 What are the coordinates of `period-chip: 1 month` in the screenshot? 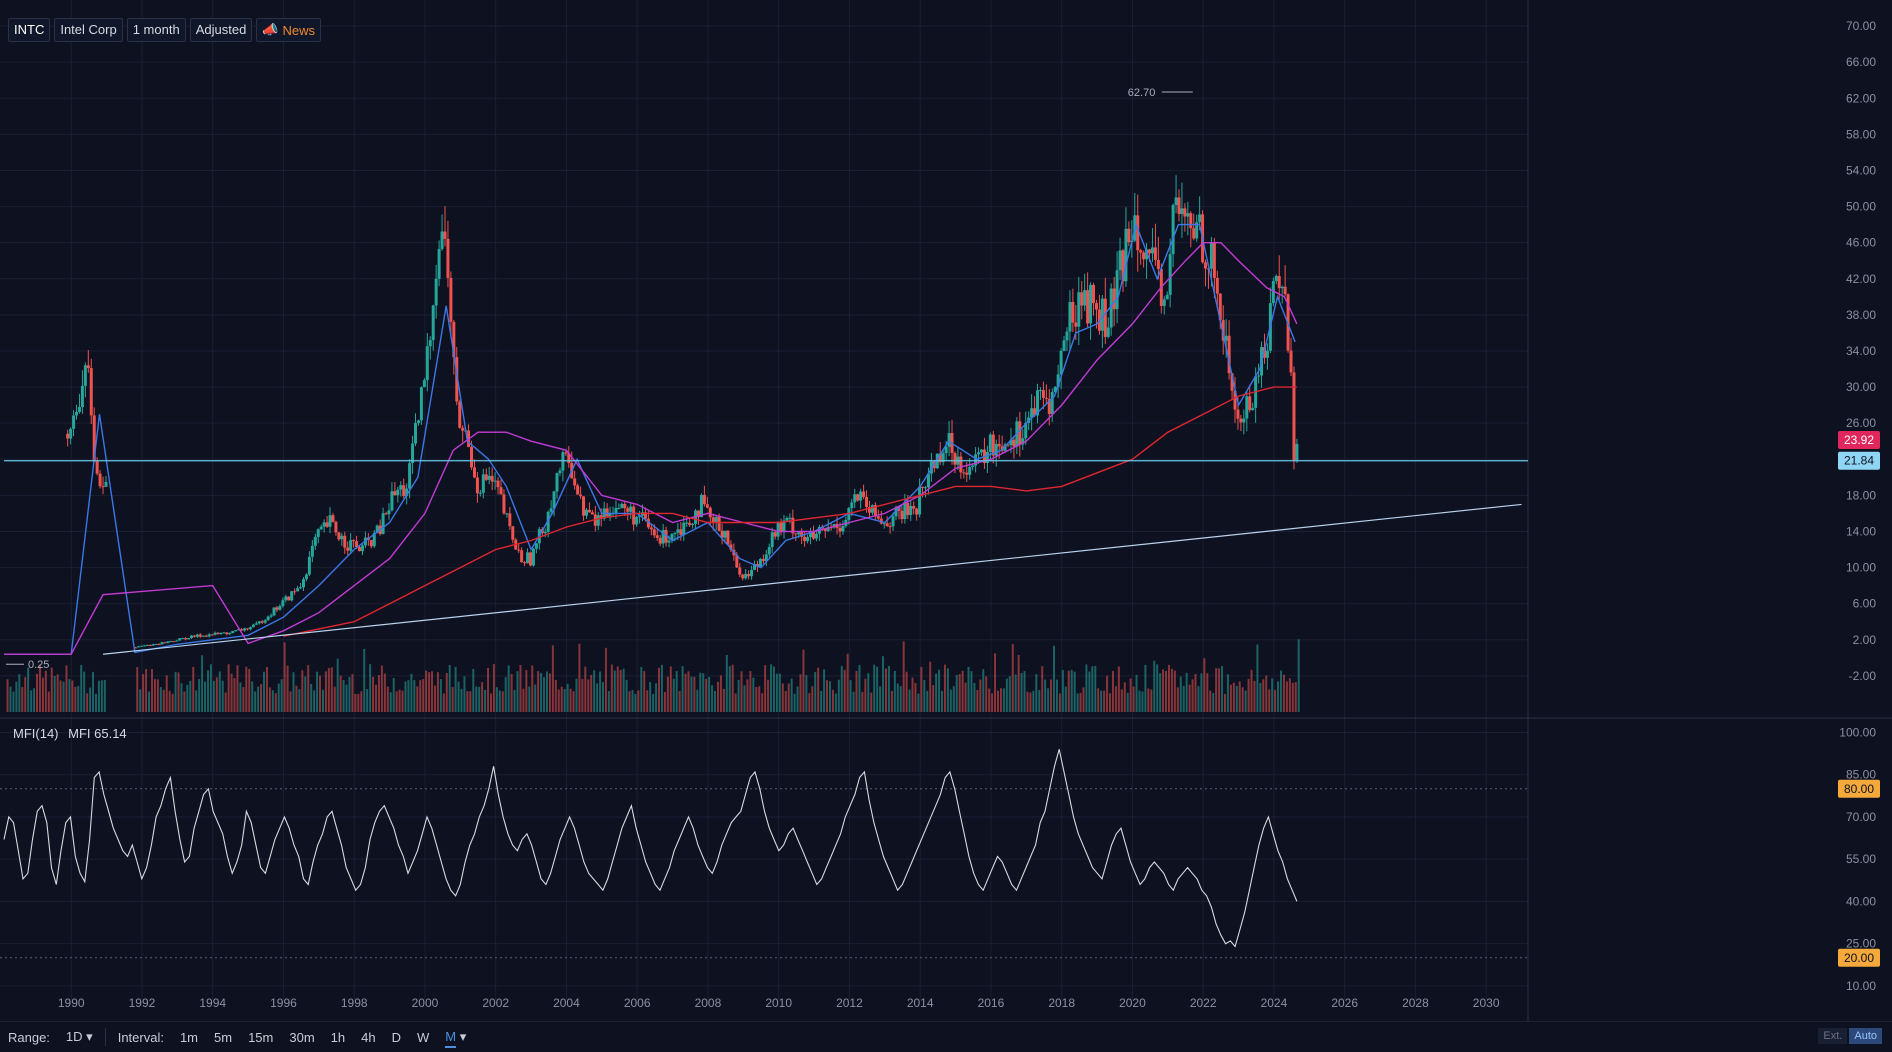 It's located at (156, 30).